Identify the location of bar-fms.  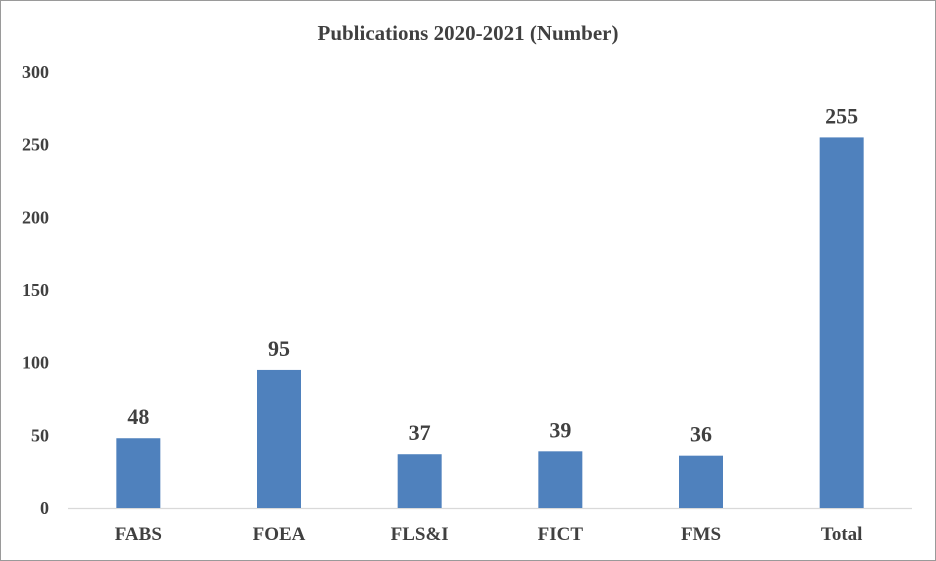
(701, 481).